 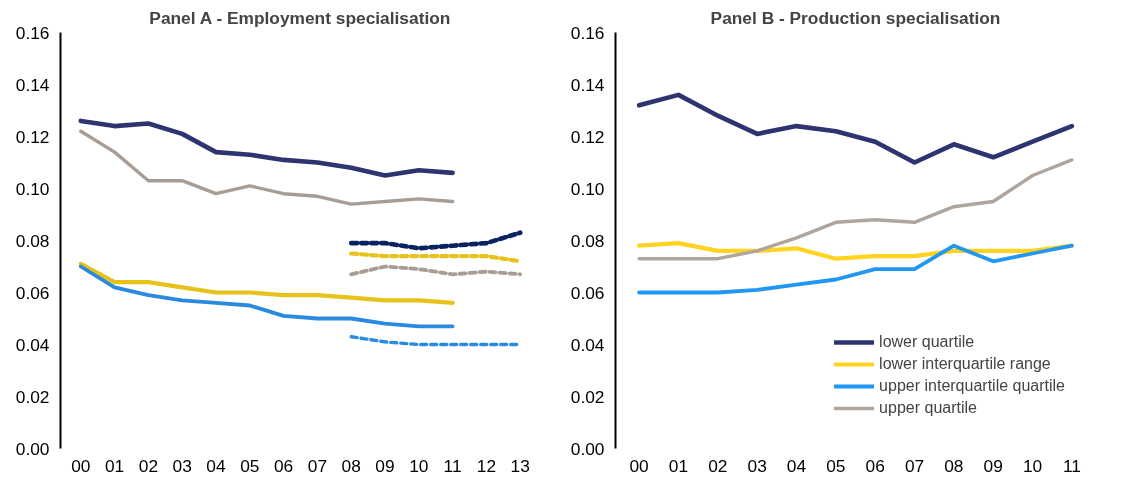 What do you see at coordinates (965, 364) in the screenshot?
I see `legend-label: lower interquartile range` at bounding box center [965, 364].